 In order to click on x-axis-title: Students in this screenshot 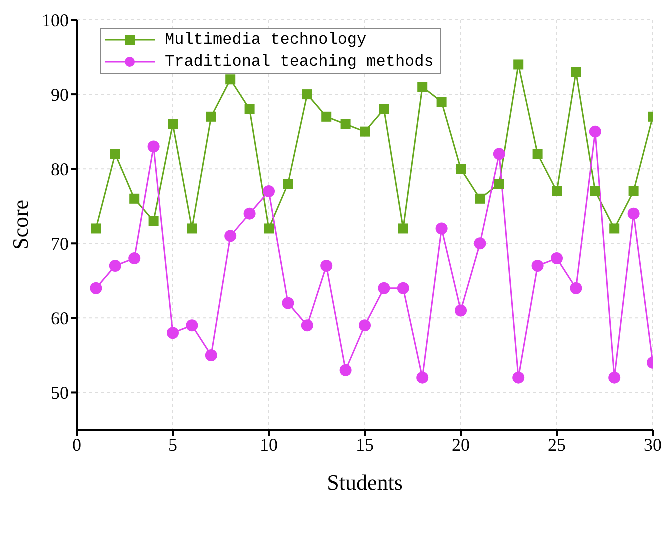, I will do `click(365, 482)`.